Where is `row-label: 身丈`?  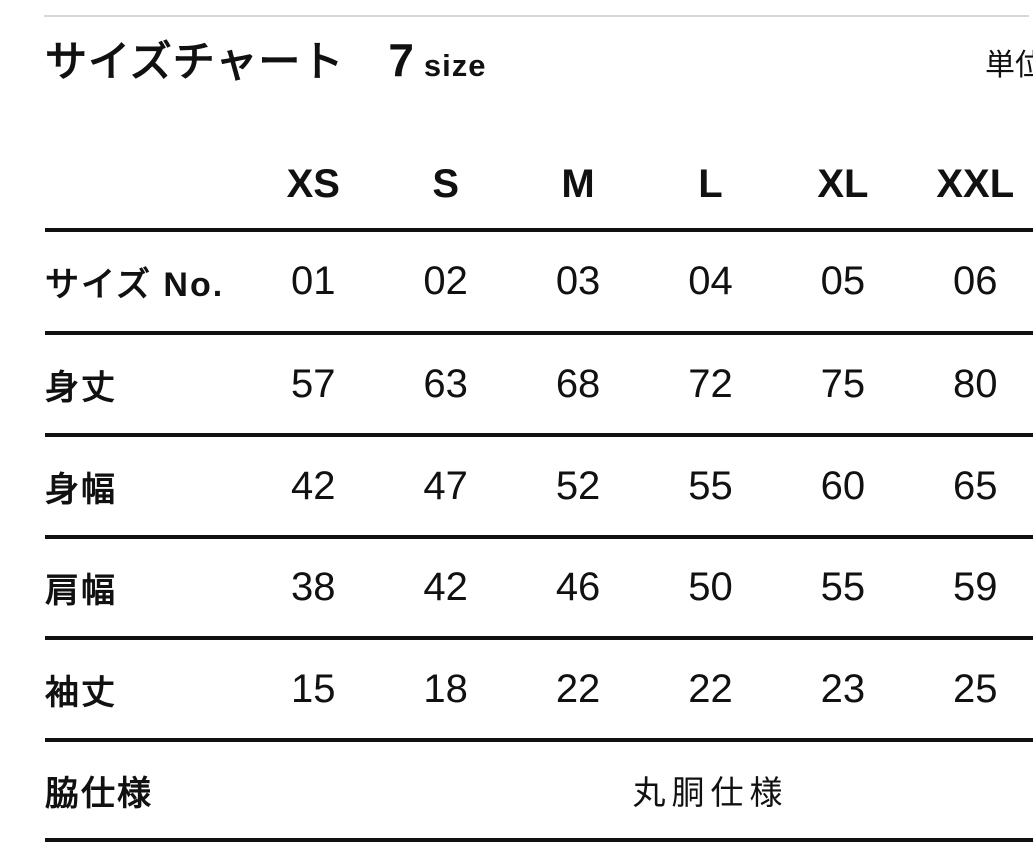
row-label: 身丈 is located at coordinates (146, 385).